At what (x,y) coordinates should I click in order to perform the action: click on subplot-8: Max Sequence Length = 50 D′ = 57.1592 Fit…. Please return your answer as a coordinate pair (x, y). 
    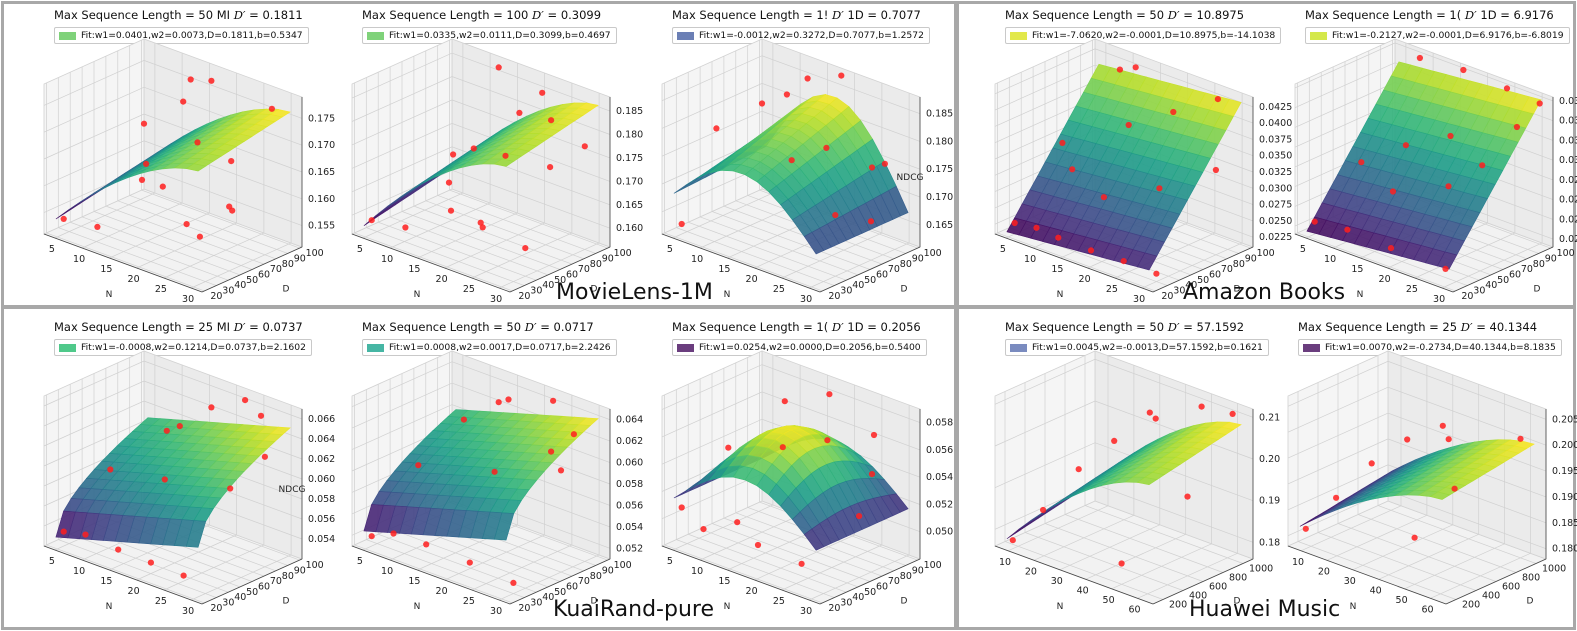
    Looking at the image, I should click on (1122, 471).